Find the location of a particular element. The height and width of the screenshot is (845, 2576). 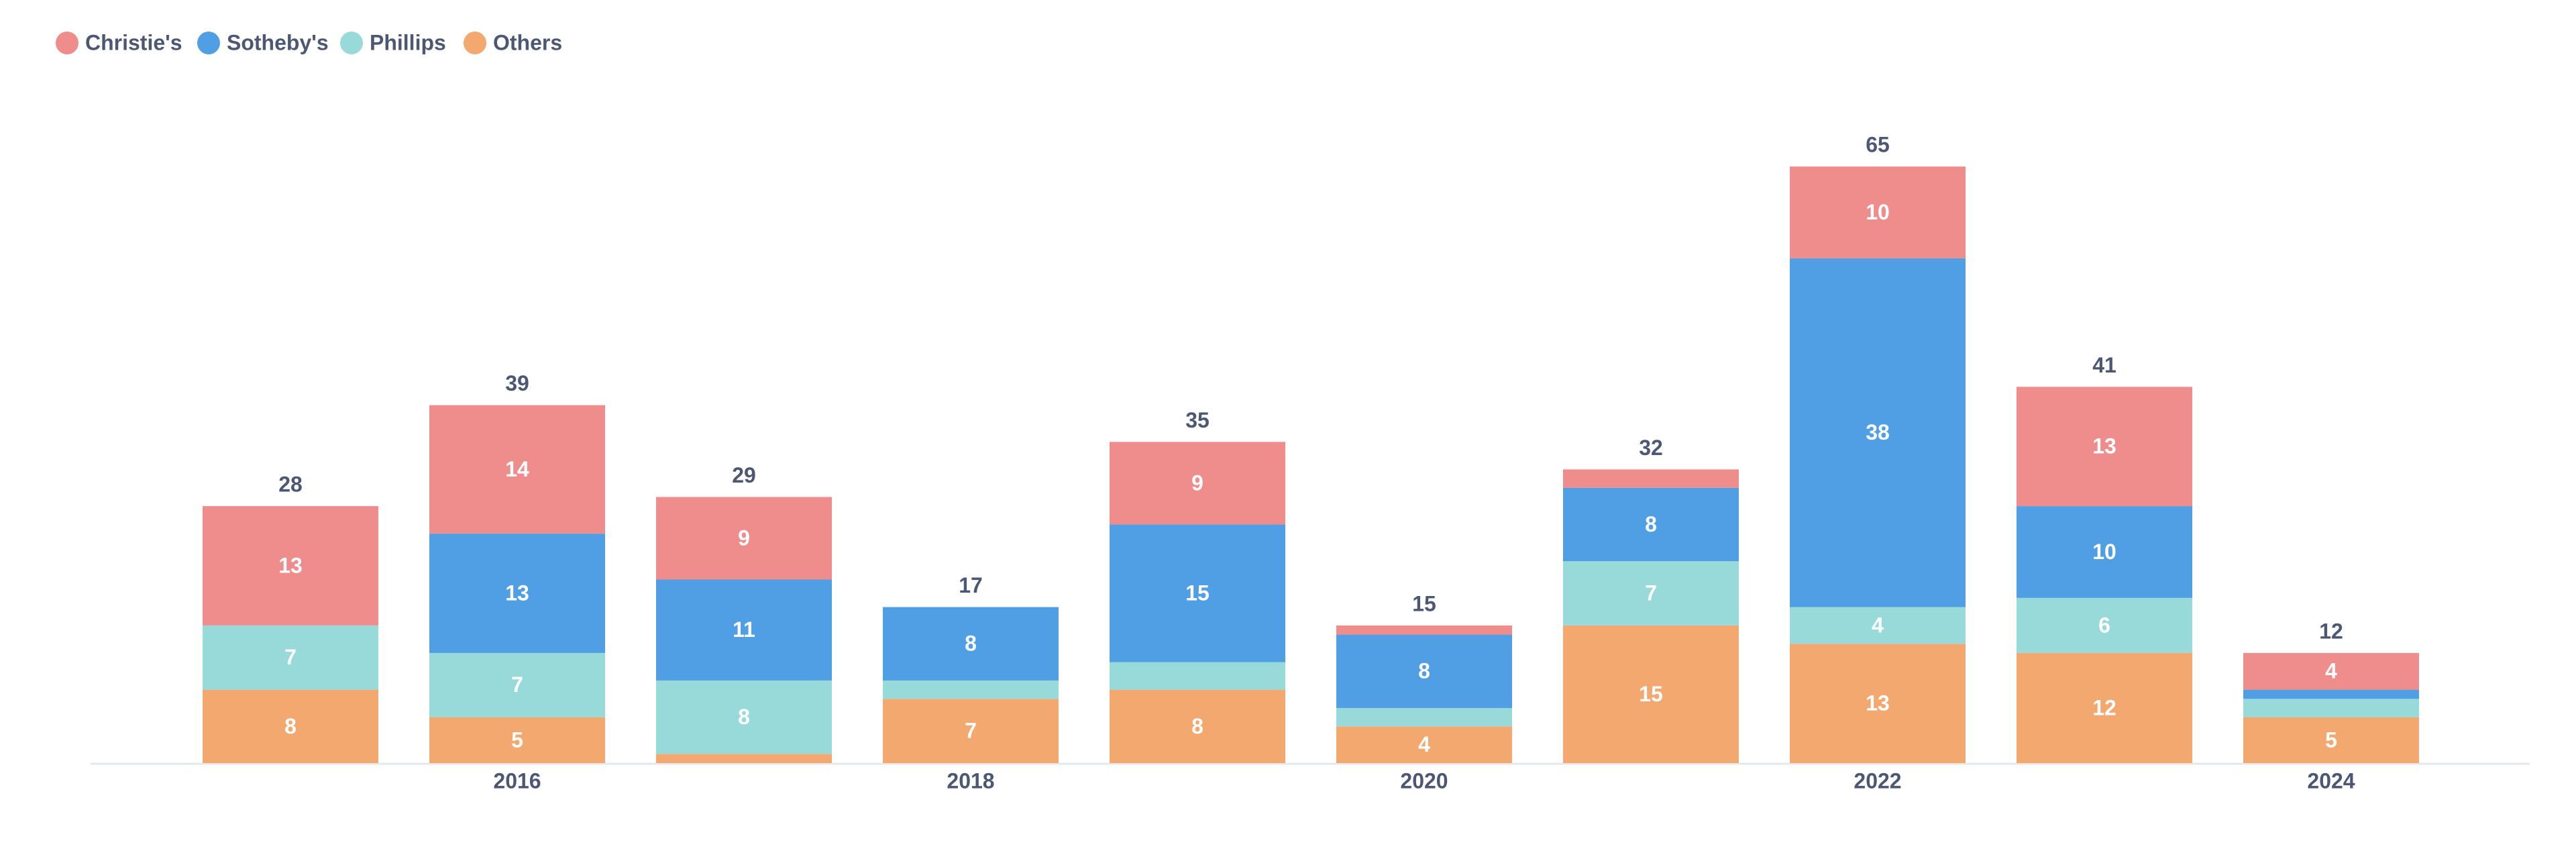

segment-label: 38 is located at coordinates (1878, 432).